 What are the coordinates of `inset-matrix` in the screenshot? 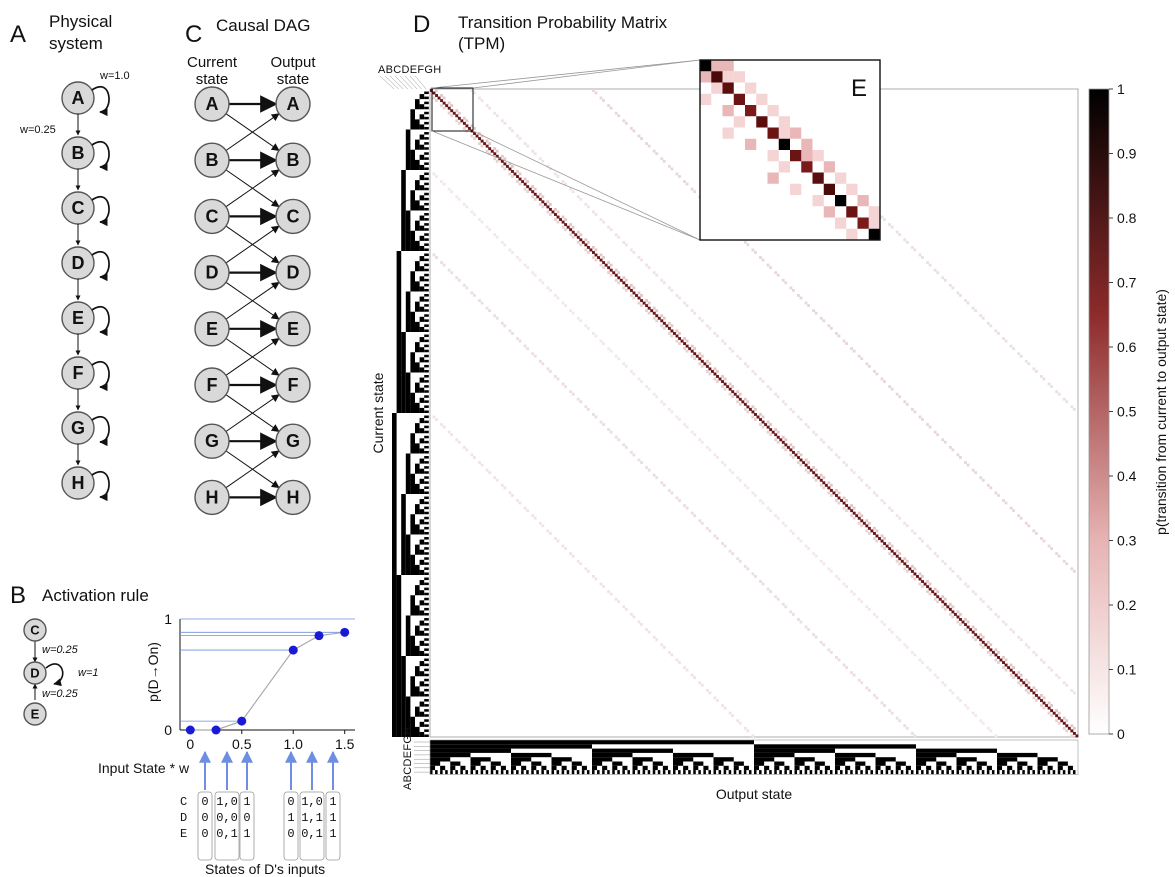 It's located at (790, 150).